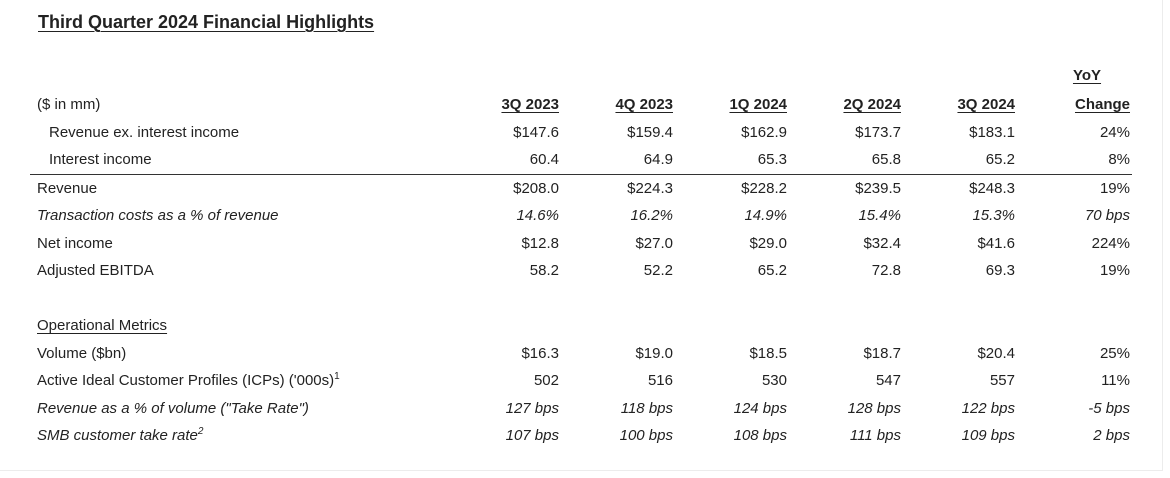 The height and width of the screenshot is (478, 1170). Describe the element at coordinates (758, 105) in the screenshot. I see `column-header: 1Q 2024` at that location.